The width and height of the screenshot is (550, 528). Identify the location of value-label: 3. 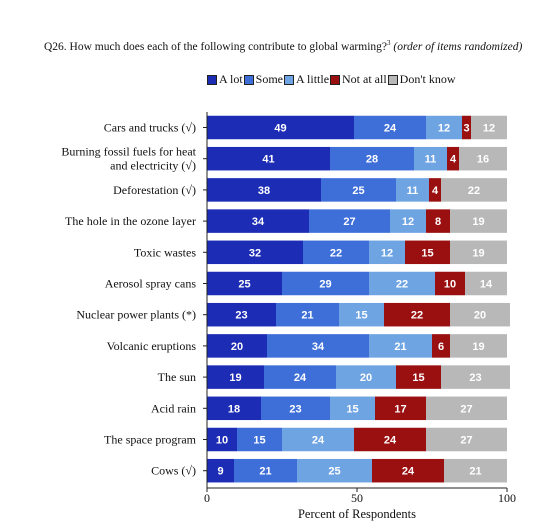
(466, 129).